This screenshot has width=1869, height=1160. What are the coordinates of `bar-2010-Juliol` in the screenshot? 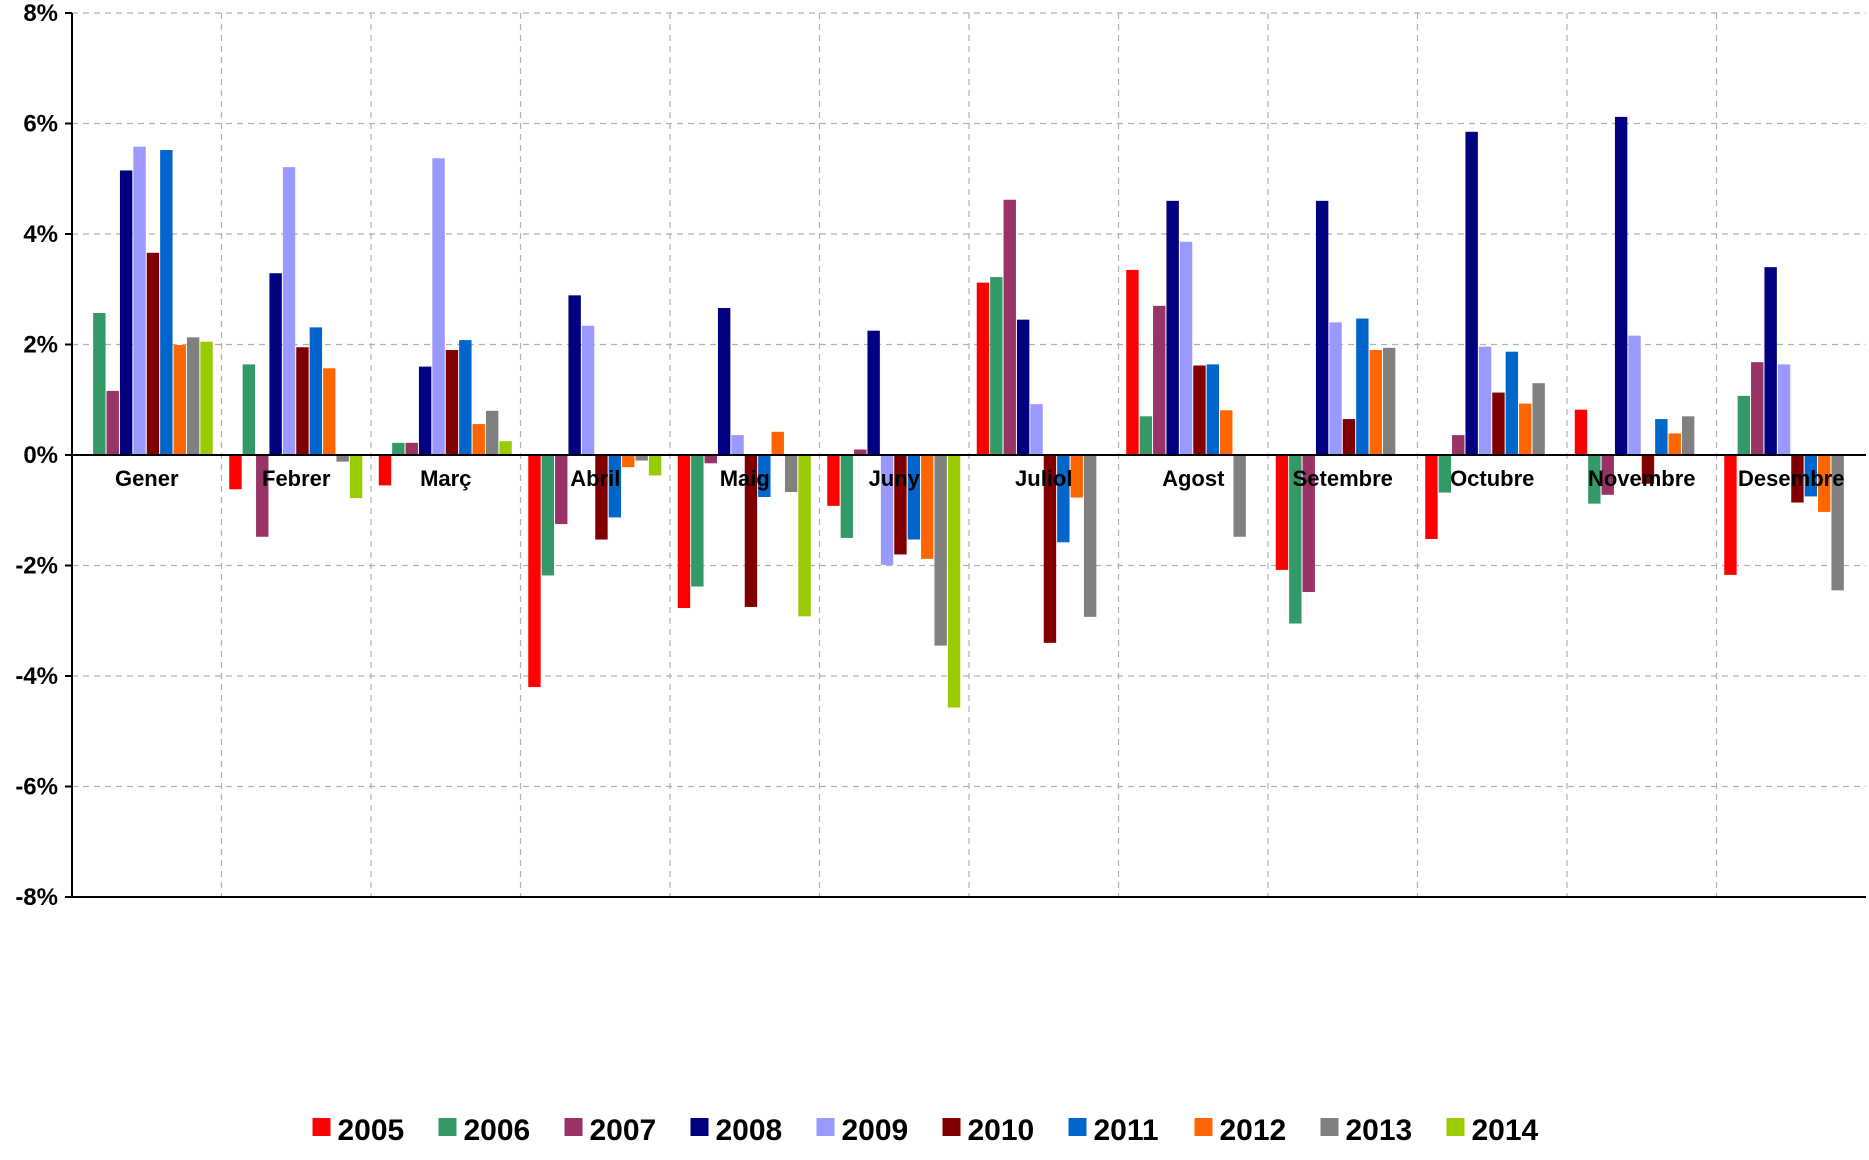 It's located at (1050, 549).